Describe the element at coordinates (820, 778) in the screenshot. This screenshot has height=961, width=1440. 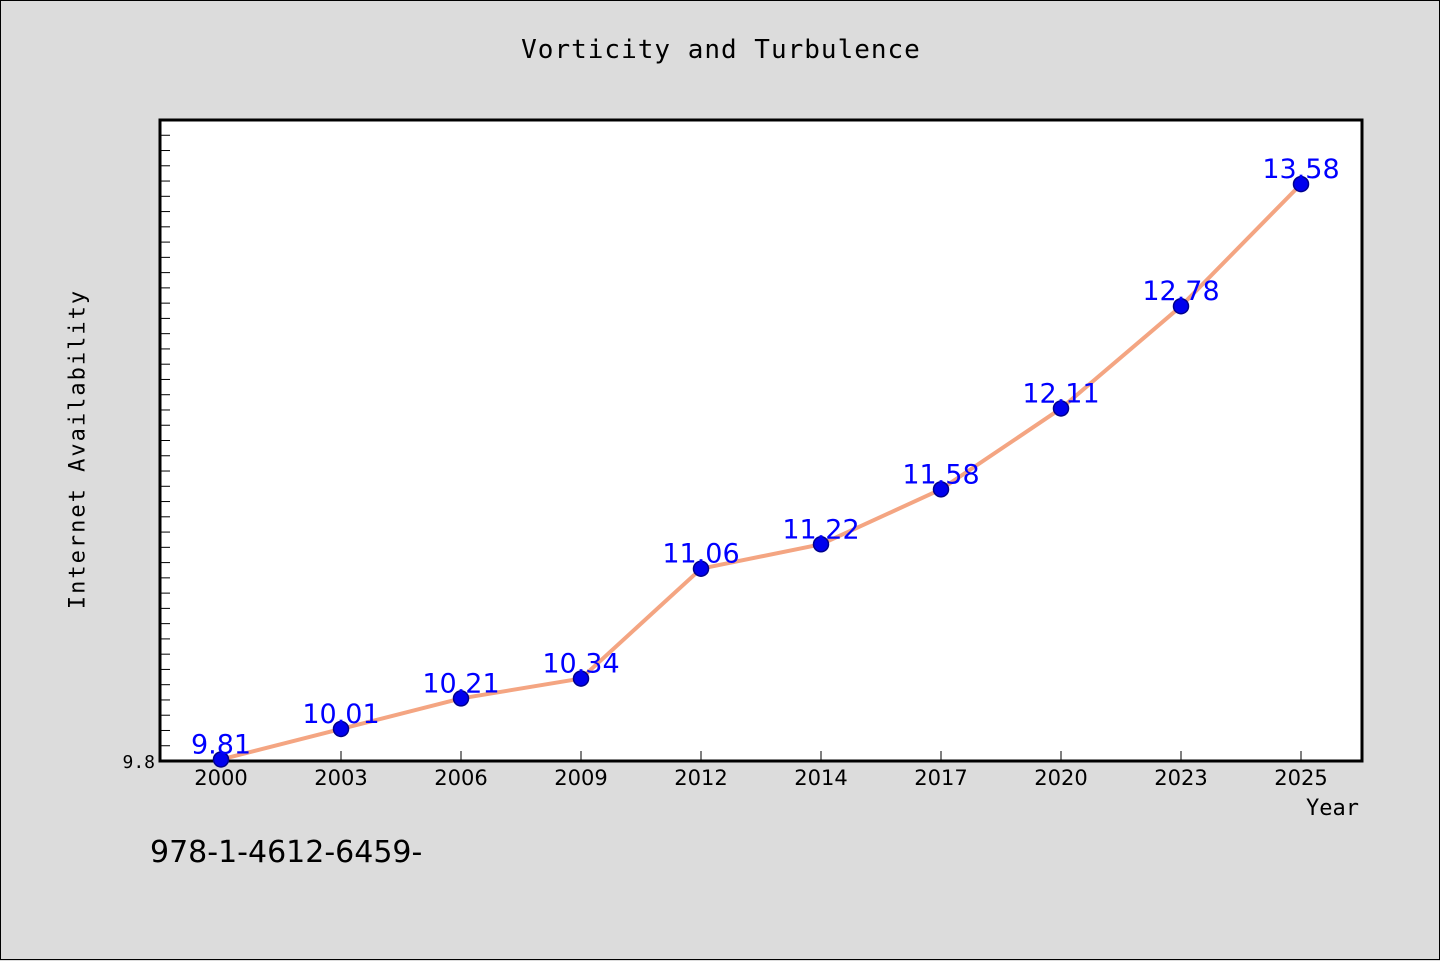
I see `x-tick-label: 2014` at that location.